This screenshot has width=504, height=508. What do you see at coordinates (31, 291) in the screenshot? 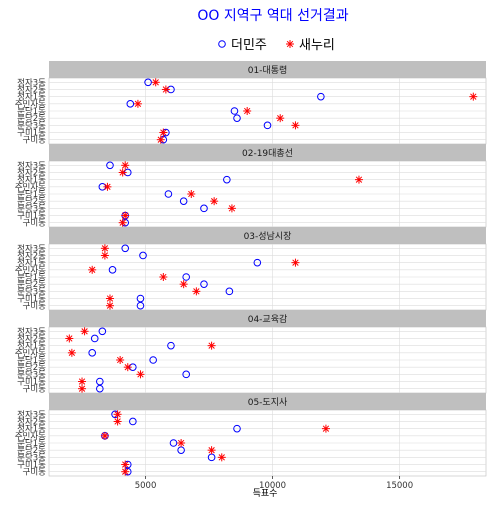
I see `y-tick-label: 분당3동` at bounding box center [31, 291].